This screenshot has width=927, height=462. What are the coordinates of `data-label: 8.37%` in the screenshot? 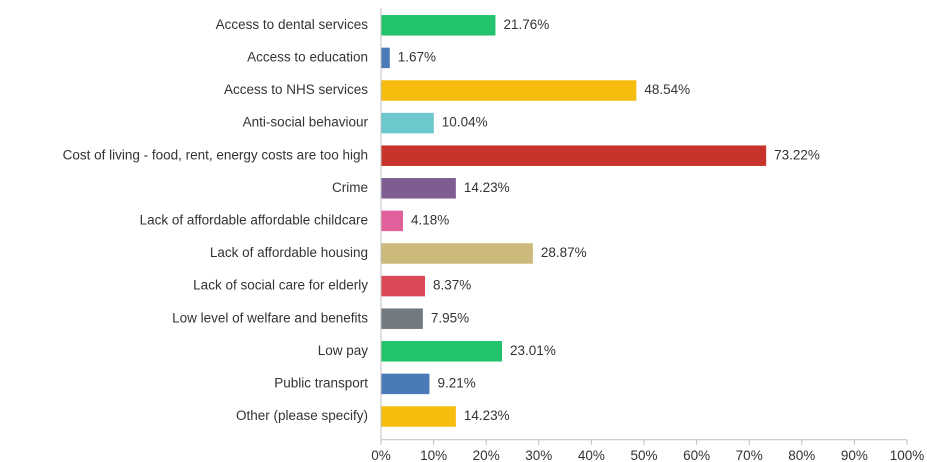 It's located at (452, 285).